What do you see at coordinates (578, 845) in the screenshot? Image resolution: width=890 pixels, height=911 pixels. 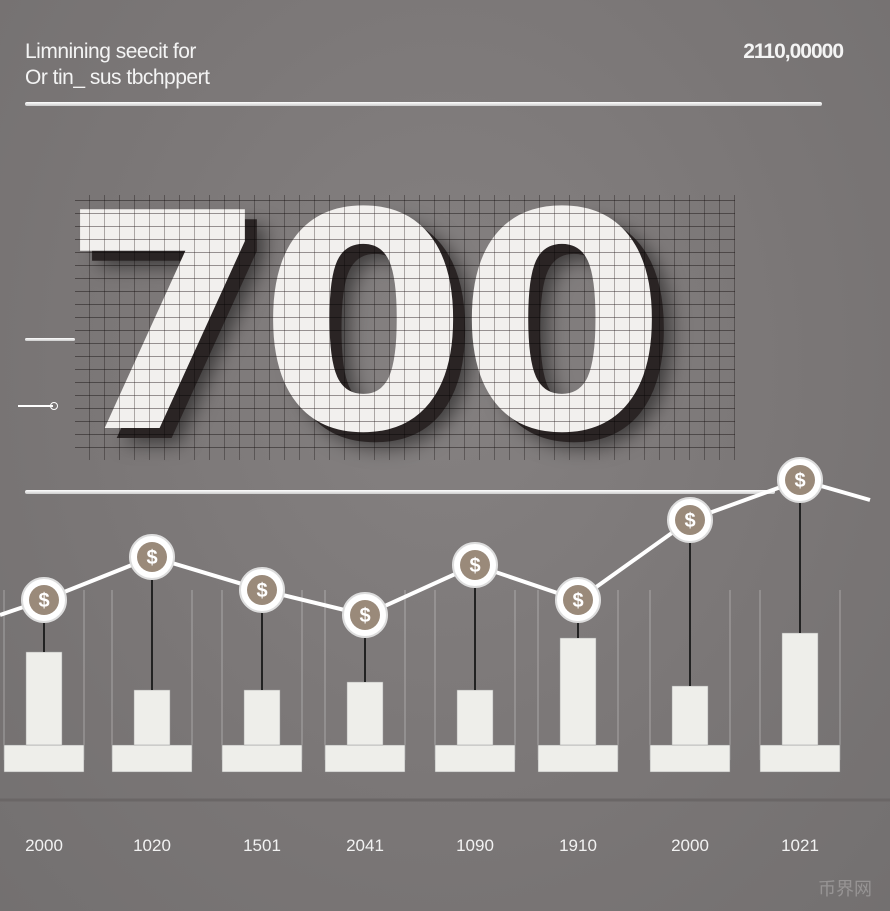 I see `x-tick-label: 1910` at bounding box center [578, 845].